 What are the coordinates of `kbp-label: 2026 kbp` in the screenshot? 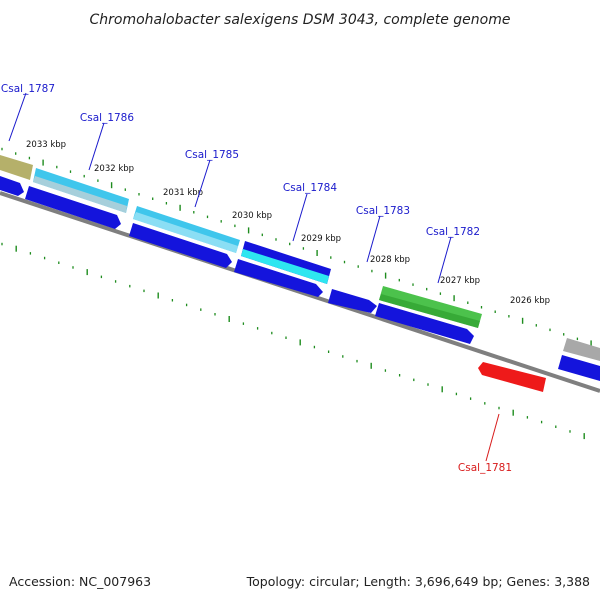 It's located at (530, 301).